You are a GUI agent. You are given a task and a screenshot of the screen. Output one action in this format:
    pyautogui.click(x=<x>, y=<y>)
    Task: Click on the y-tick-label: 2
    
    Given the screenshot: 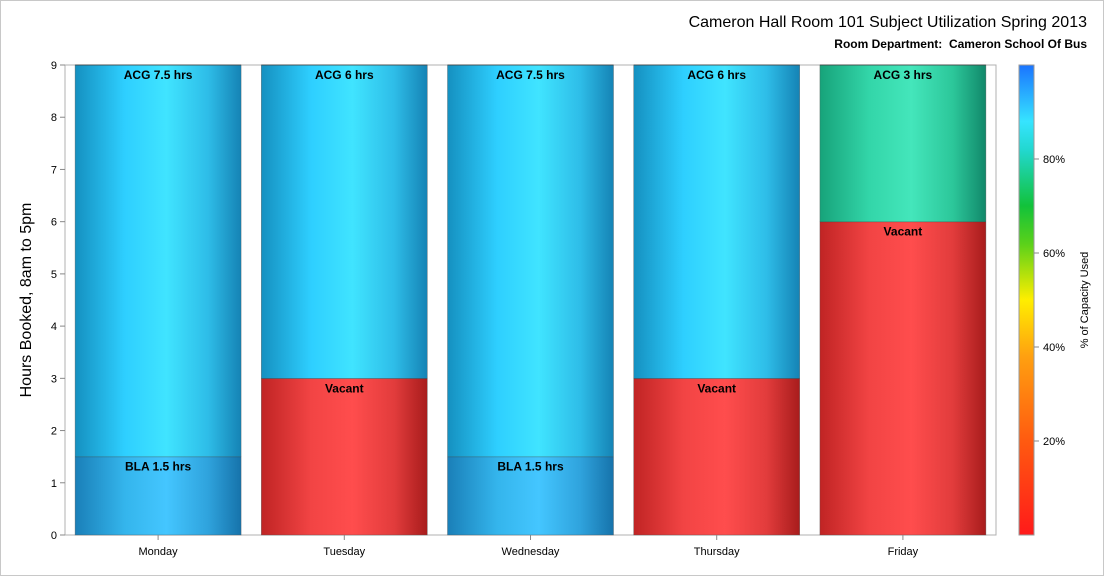 What is the action you would take?
    pyautogui.click(x=54, y=432)
    